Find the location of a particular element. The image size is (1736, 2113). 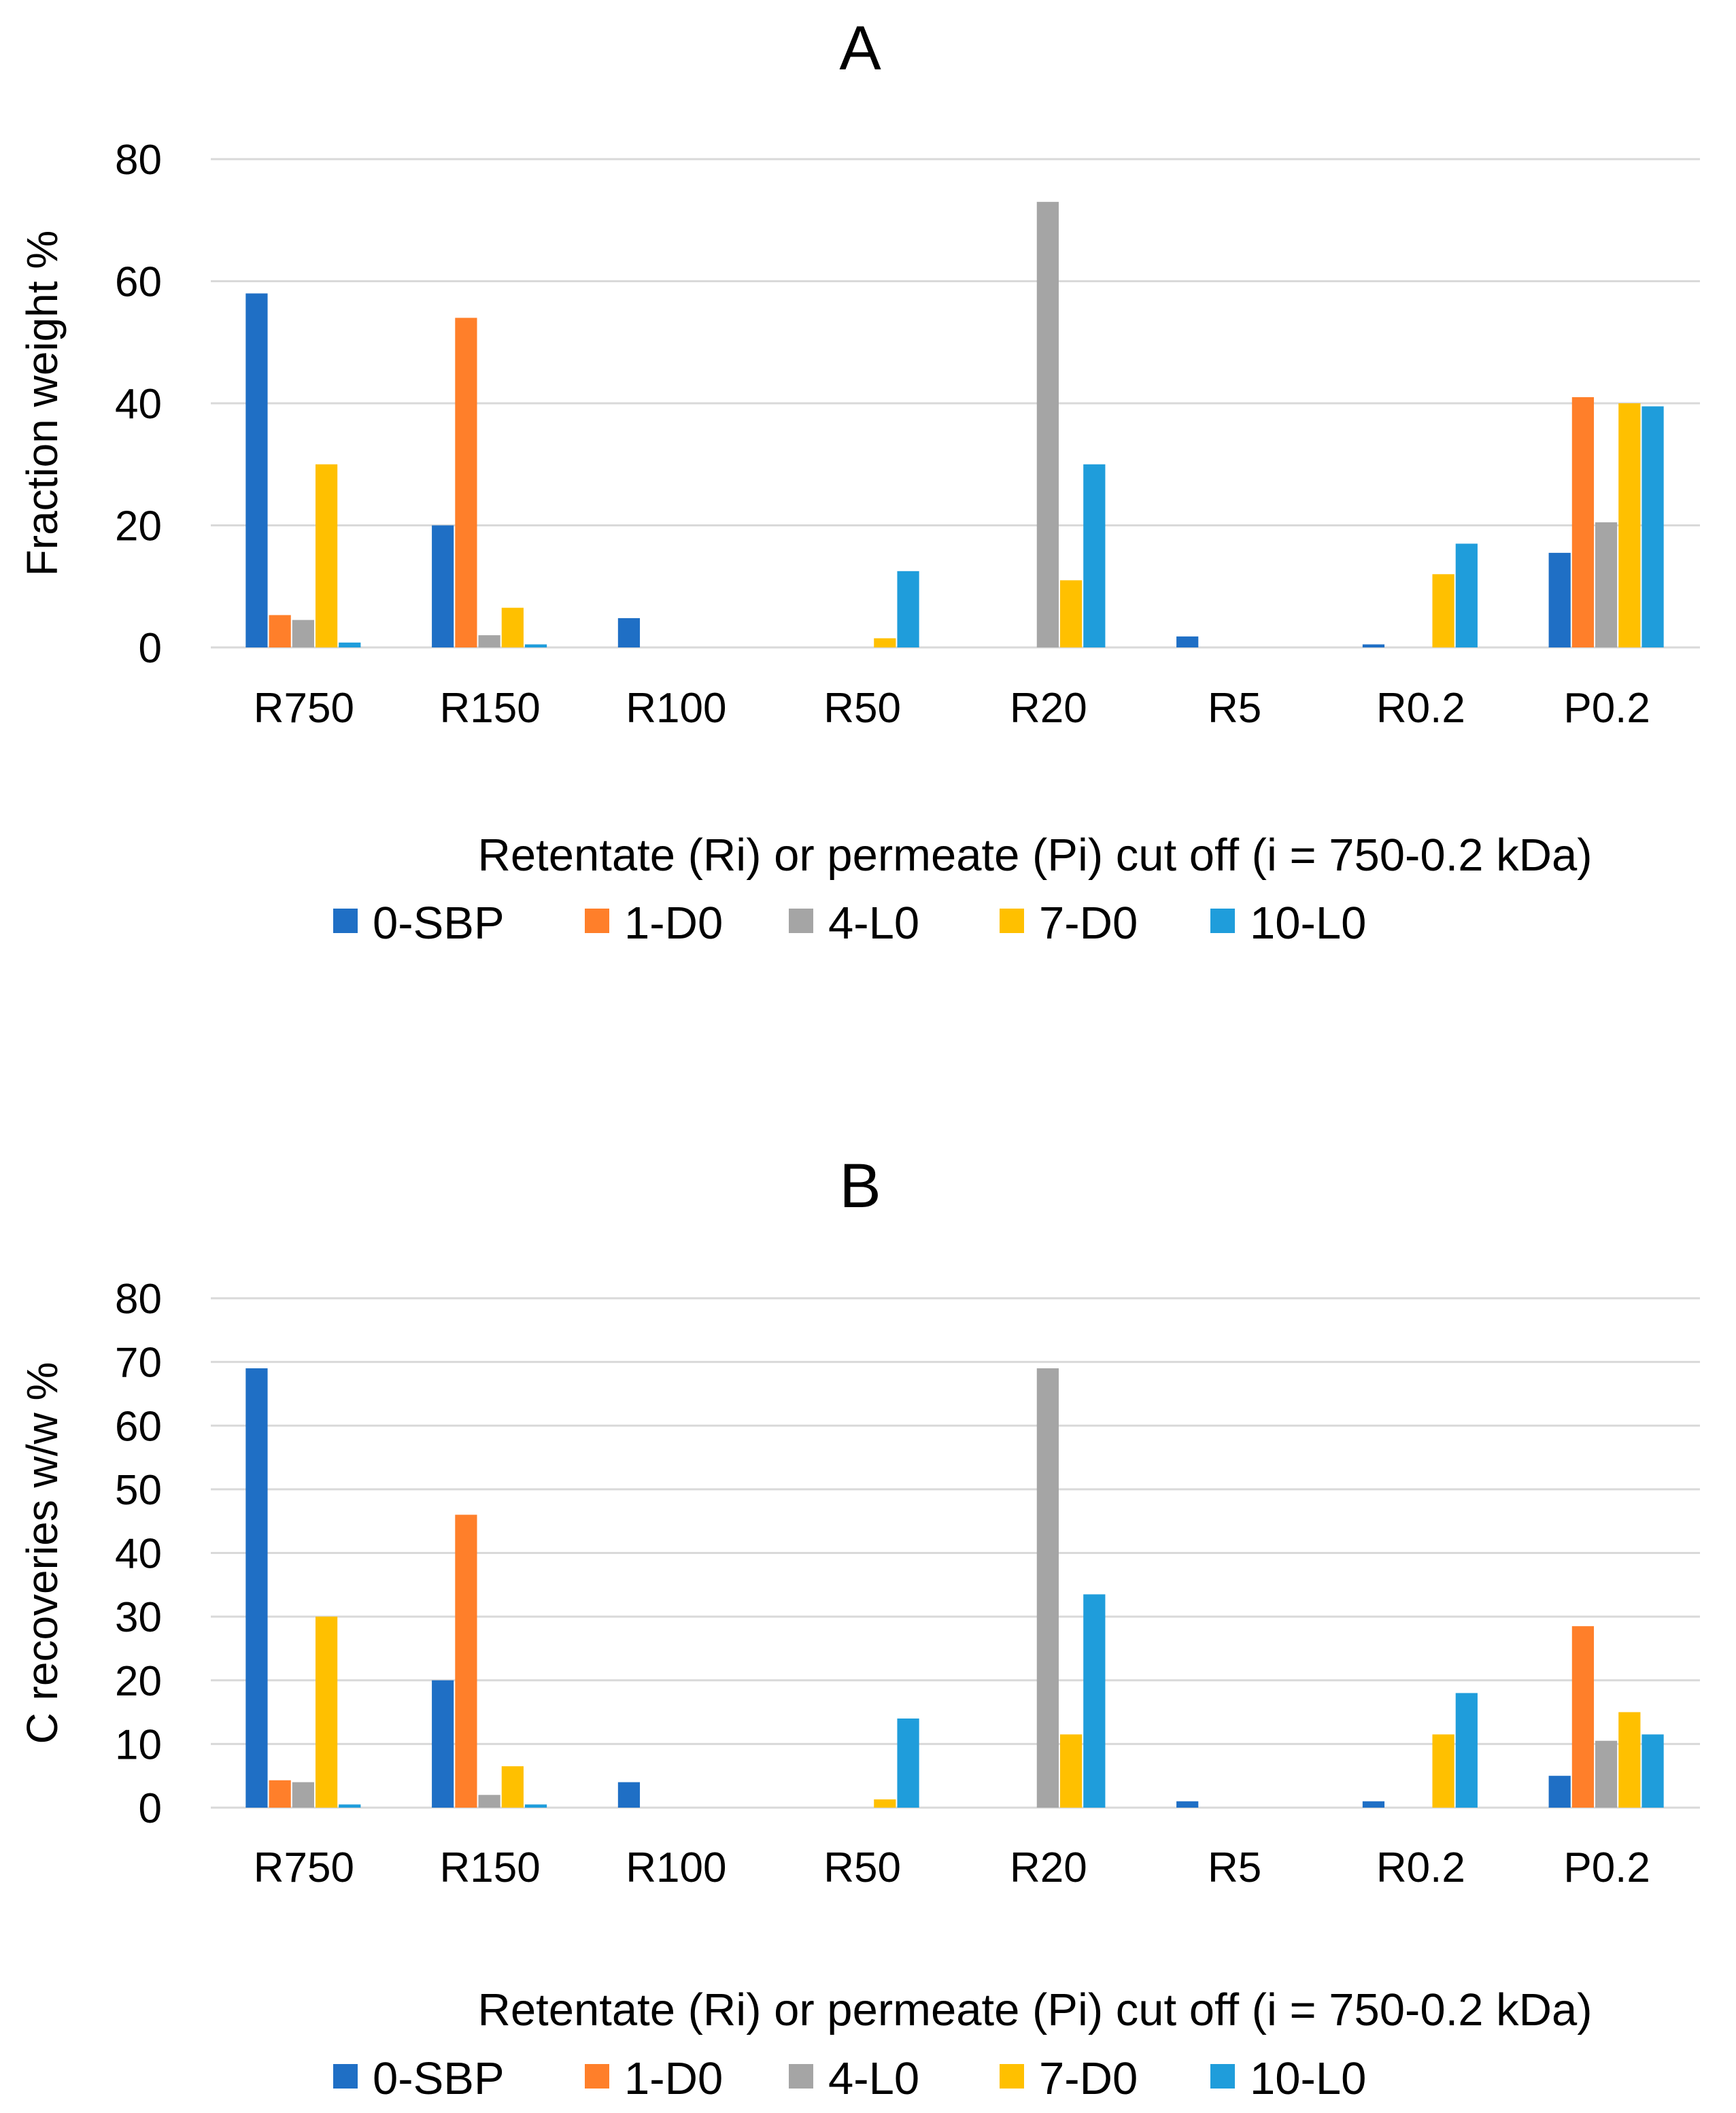

chart-a-category-label: R5 is located at coordinates (1234, 708).